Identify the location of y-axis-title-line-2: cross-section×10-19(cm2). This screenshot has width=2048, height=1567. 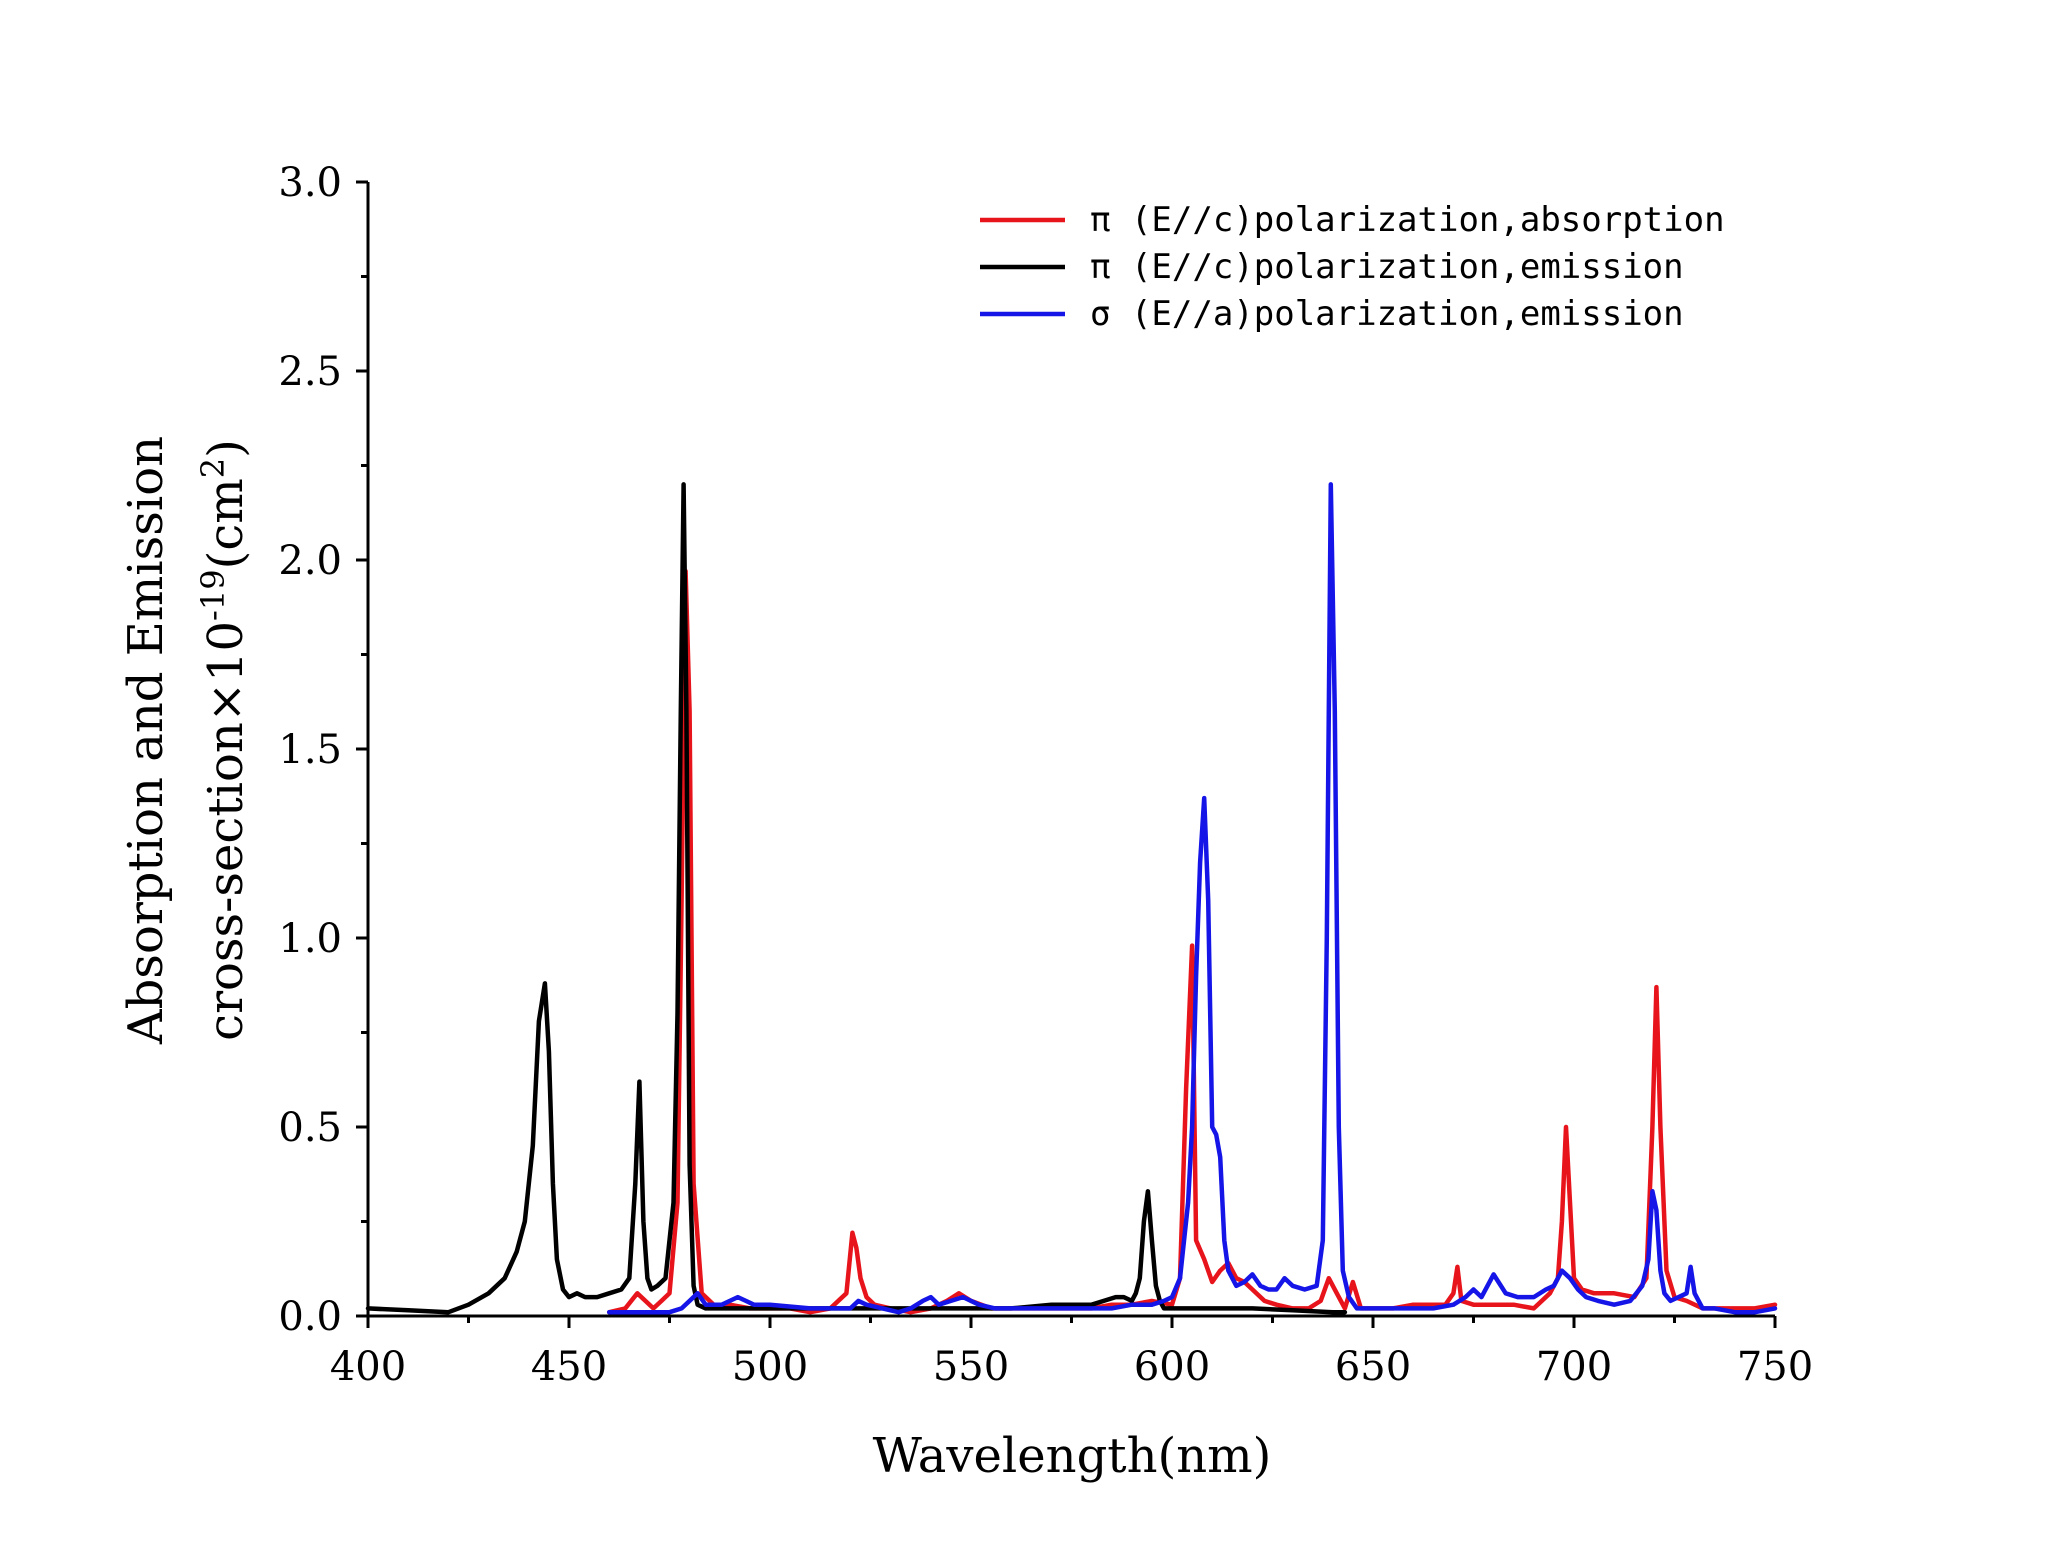
(224, 740).